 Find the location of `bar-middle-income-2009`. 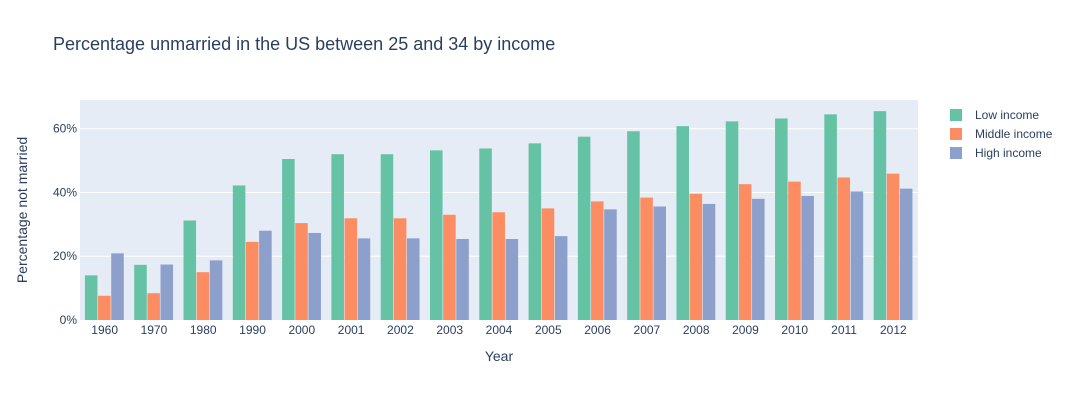

bar-middle-income-2009 is located at coordinates (745, 252).